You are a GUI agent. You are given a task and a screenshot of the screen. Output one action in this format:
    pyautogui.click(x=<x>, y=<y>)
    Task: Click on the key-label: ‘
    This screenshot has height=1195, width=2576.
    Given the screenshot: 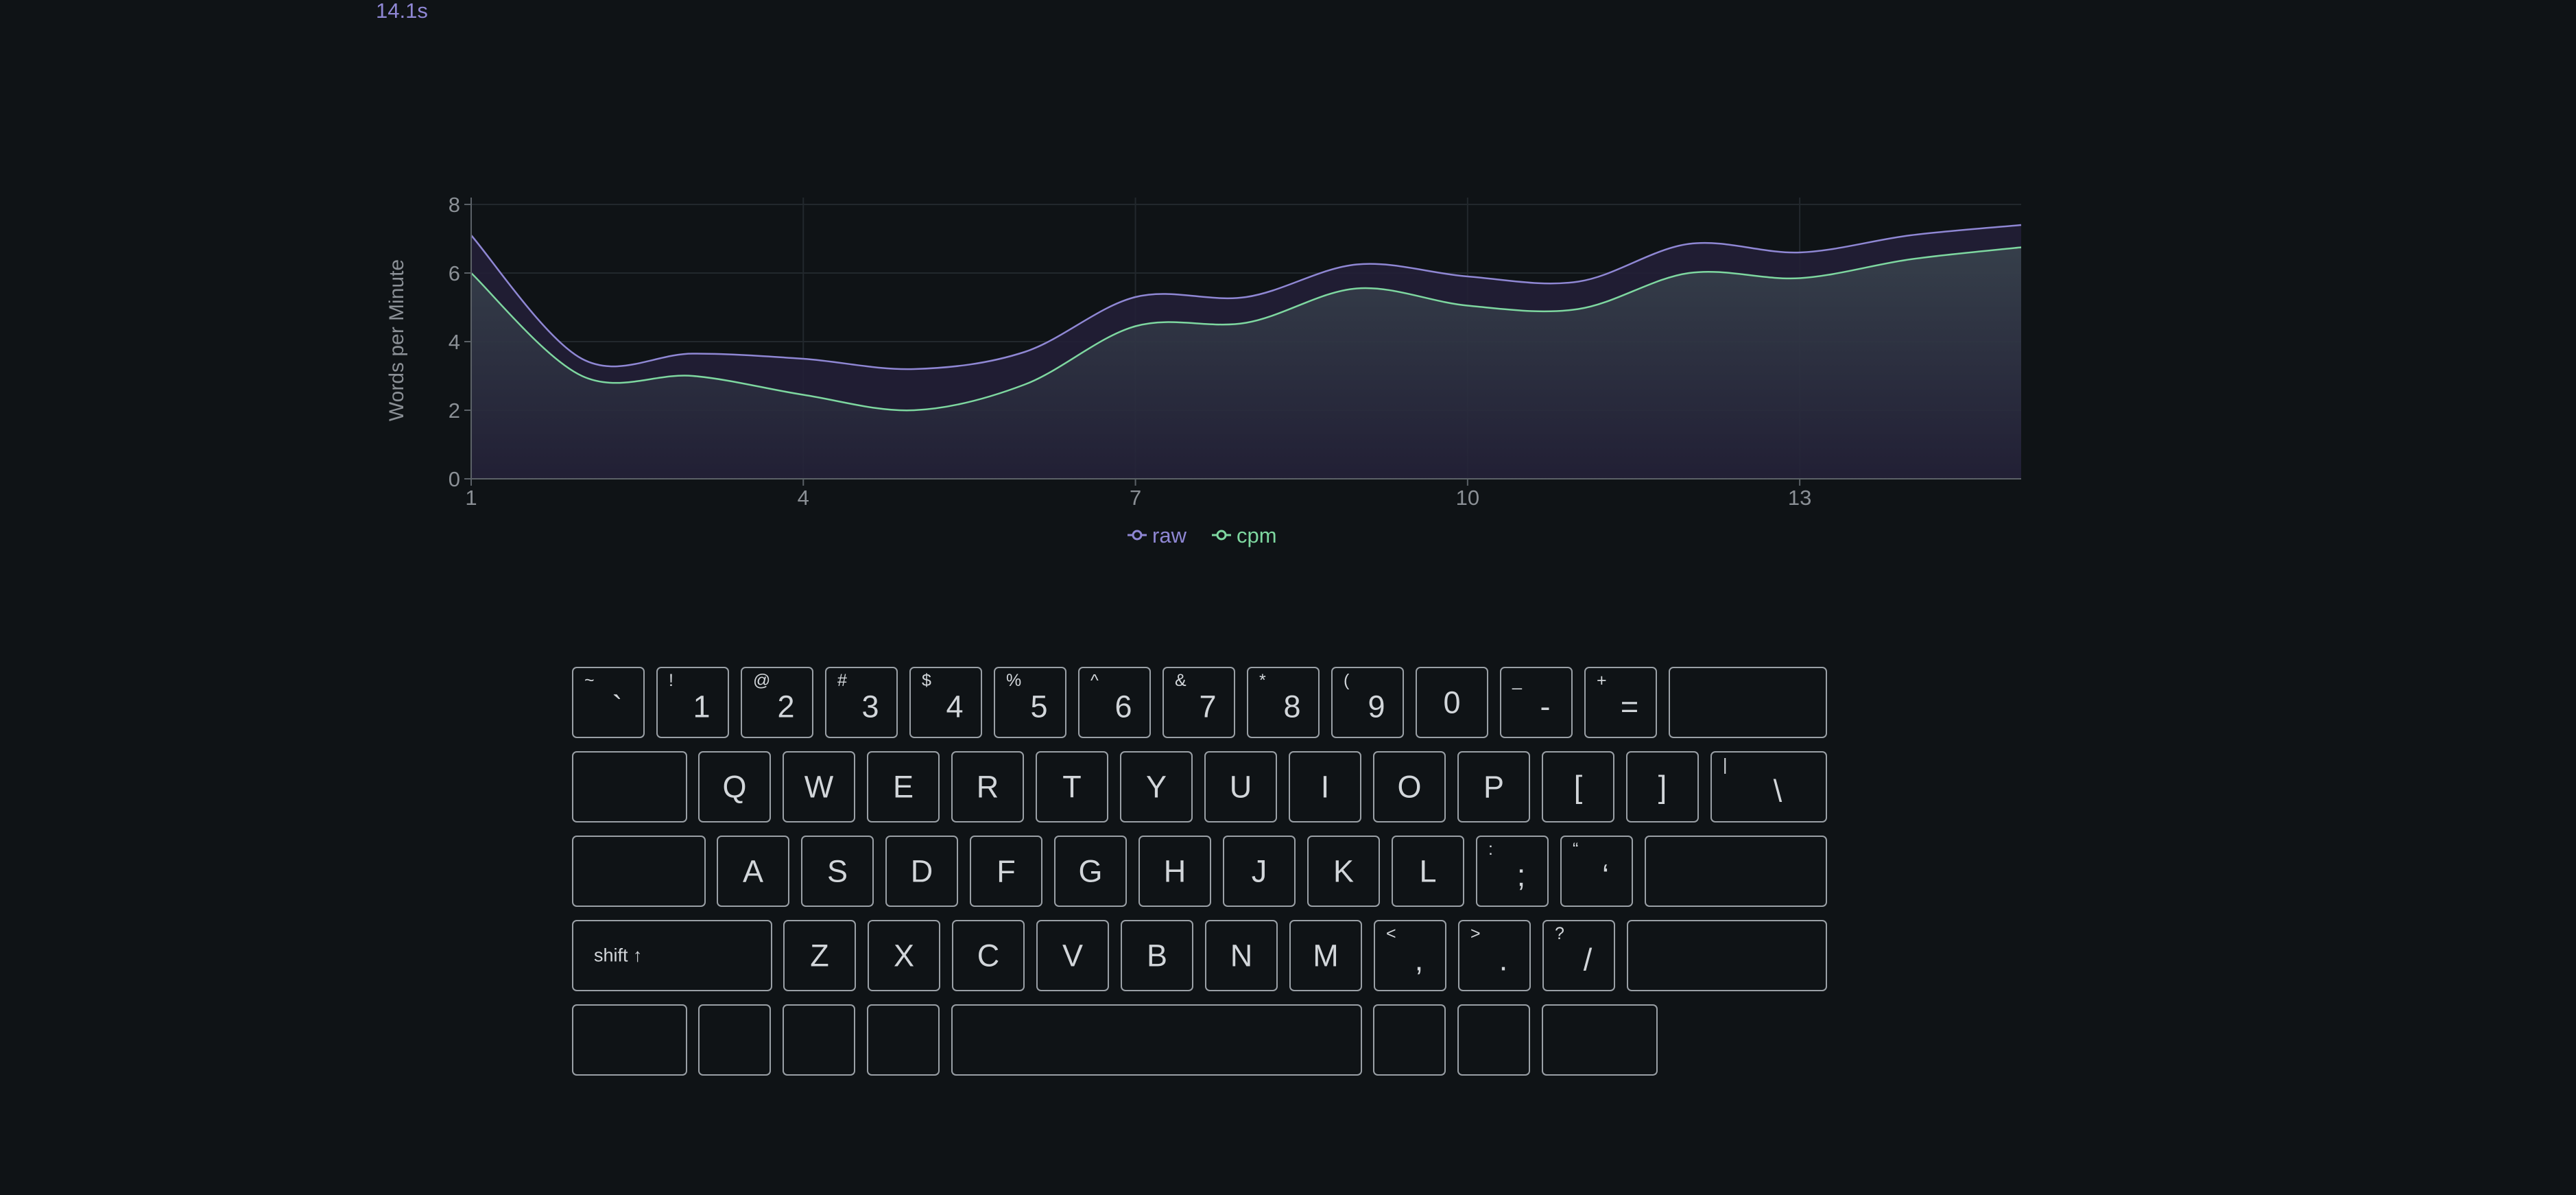 What is the action you would take?
    pyautogui.click(x=1605, y=875)
    